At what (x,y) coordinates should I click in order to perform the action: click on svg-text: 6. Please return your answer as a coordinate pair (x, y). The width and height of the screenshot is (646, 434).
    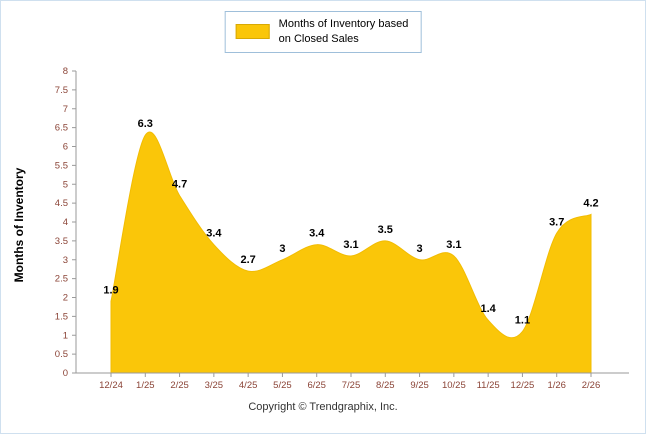
    Looking at the image, I should click on (65, 147).